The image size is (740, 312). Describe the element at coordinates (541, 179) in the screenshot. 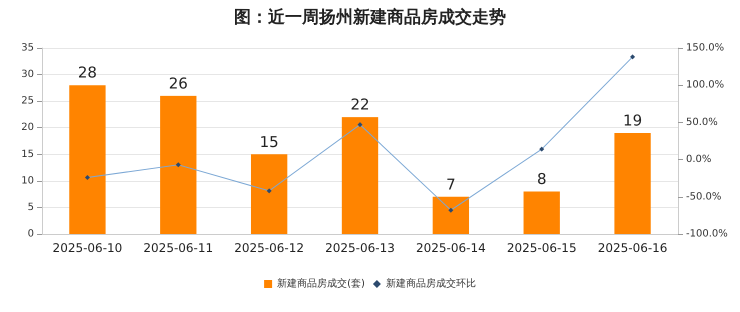

I see `data-label: 8` at that location.